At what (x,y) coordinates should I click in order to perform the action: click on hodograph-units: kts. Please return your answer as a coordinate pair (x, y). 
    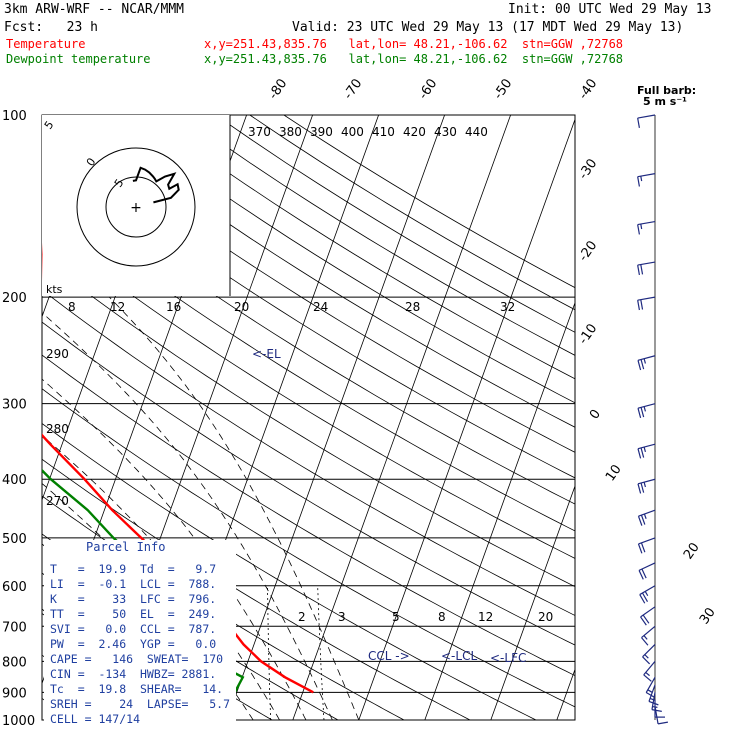
    Looking at the image, I should click on (54, 289).